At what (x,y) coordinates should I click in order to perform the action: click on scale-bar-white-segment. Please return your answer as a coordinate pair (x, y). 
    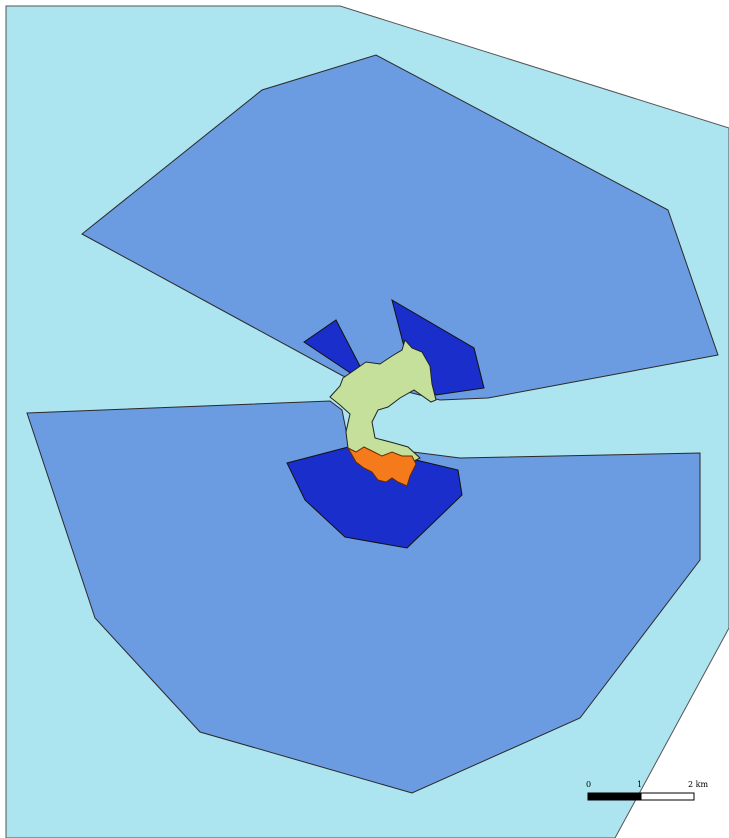
    Looking at the image, I should click on (667, 796).